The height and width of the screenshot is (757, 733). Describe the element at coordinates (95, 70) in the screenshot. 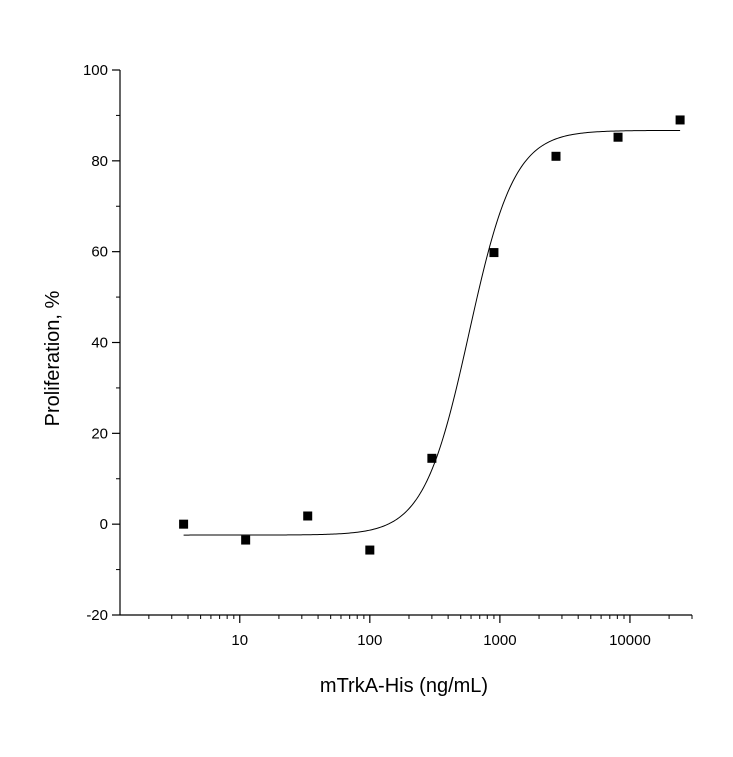

I see `y-tick-label: 100` at that location.